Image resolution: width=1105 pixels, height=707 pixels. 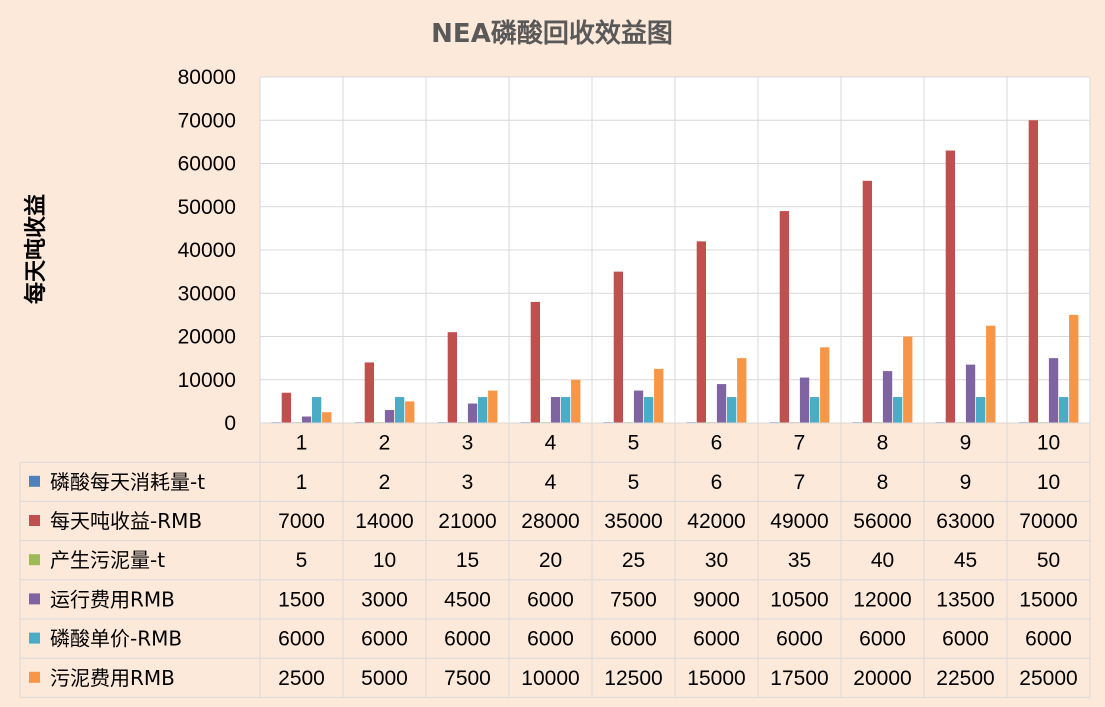 I want to click on y-tick-label: 80000, so click(x=207, y=77).